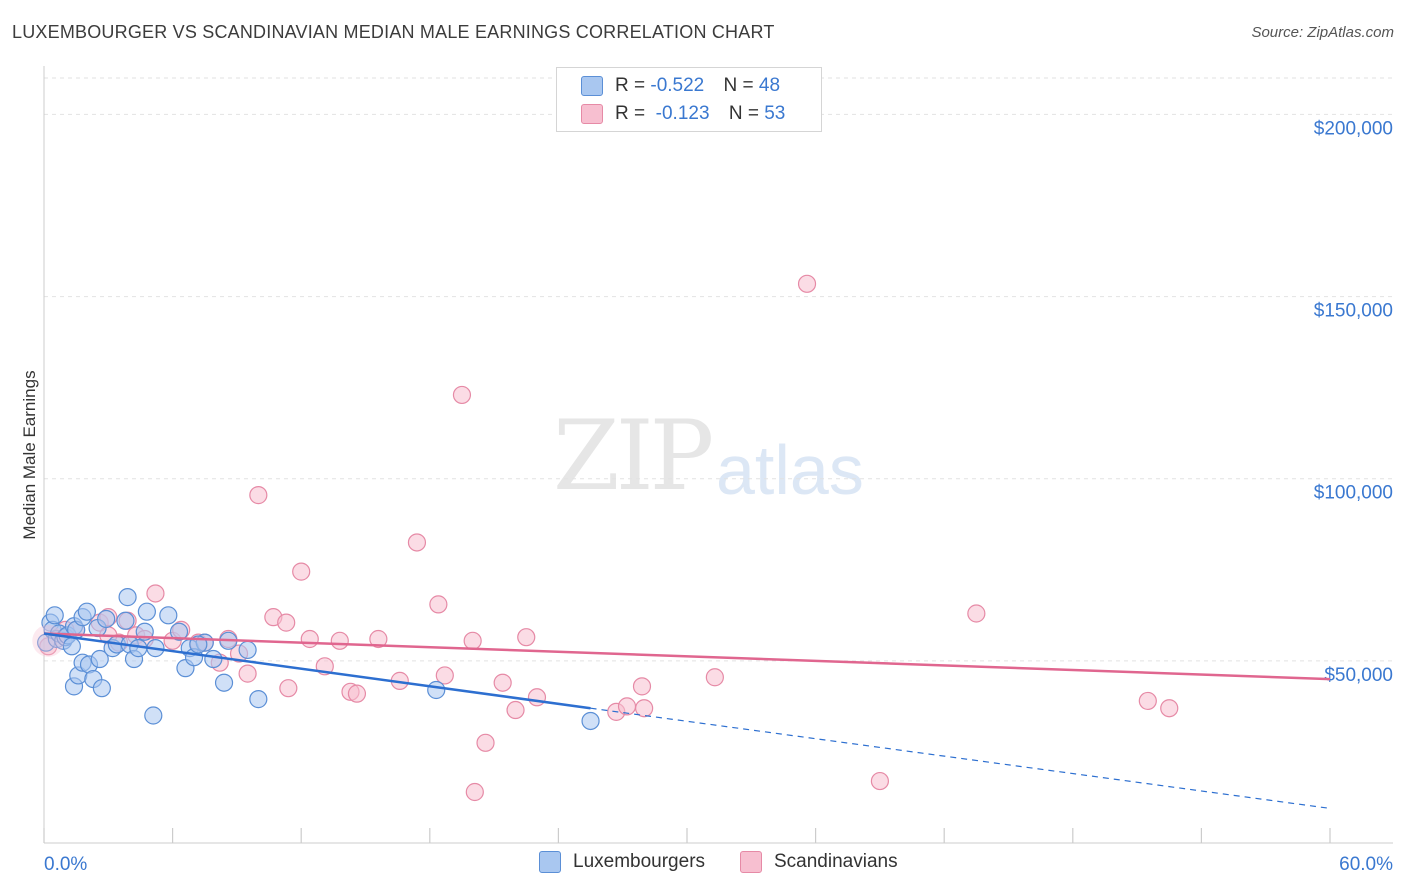 This screenshot has width=1406, height=892. I want to click on legend-r-value: -0.522, so click(677, 85).